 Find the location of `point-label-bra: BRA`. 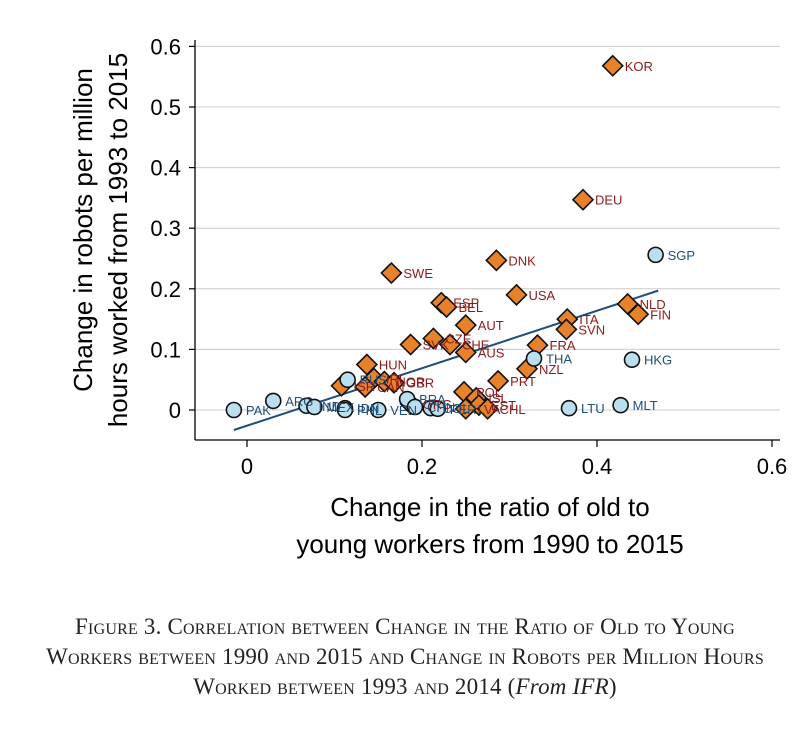

point-label-bra: BRA is located at coordinates (432, 399).